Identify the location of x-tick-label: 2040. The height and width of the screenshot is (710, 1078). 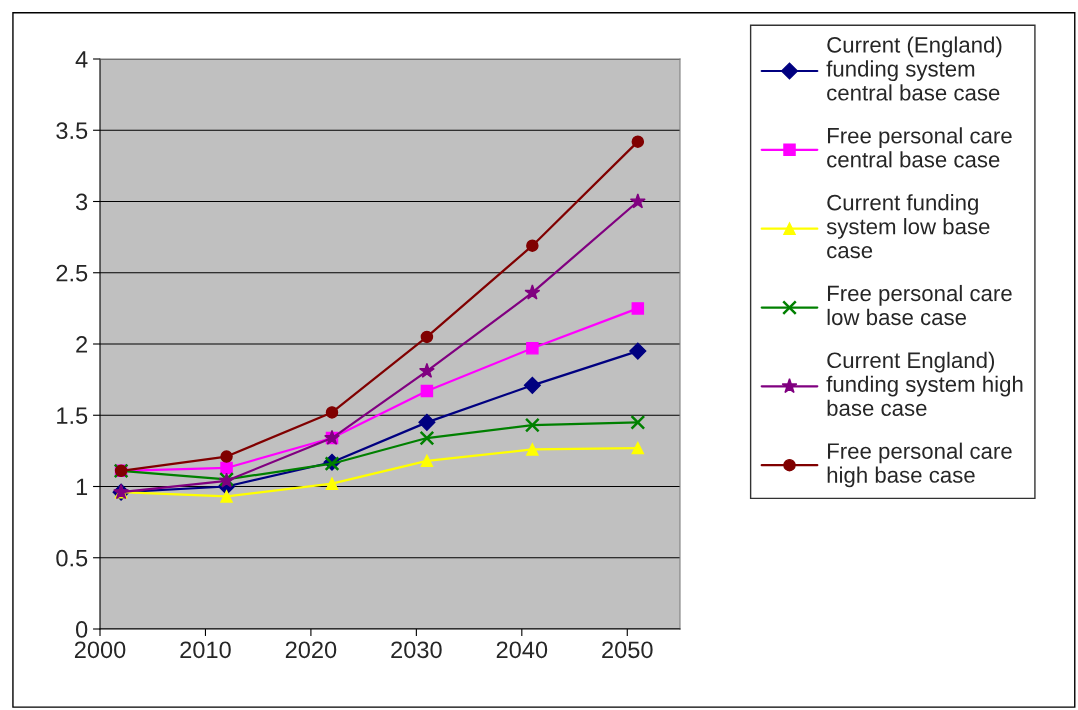
(522, 650).